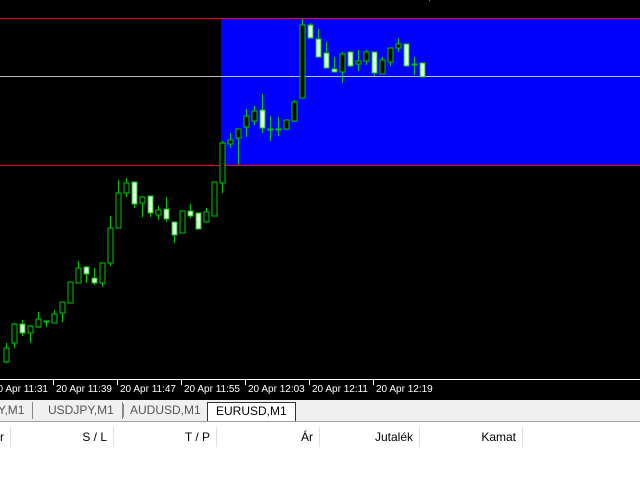 This screenshot has width=640, height=480. Describe the element at coordinates (340, 389) in the screenshot. I see `time-label: 20 Apr 12:11` at that location.